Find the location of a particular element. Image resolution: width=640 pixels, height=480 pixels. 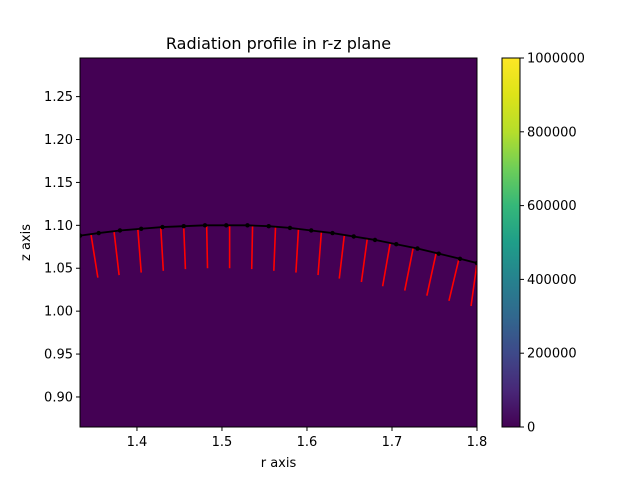

boundary-curve is located at coordinates (278, 244).